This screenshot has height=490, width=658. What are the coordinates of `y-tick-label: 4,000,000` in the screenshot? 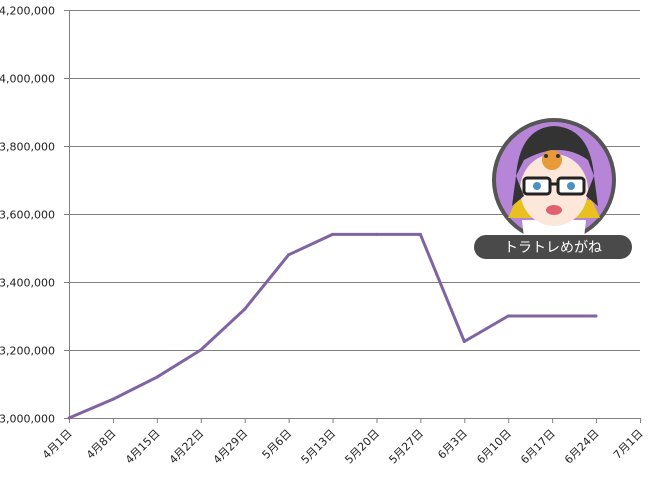 It's located at (27, 79).